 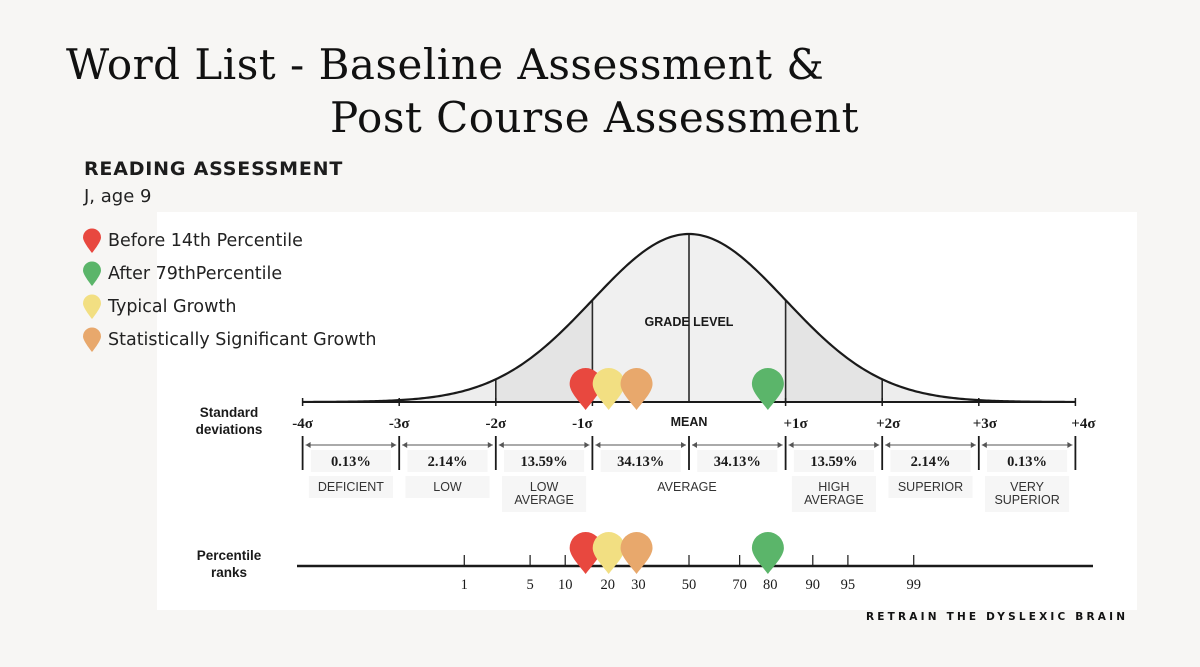 I want to click on percentile-tick-label: 50, so click(x=689, y=585).